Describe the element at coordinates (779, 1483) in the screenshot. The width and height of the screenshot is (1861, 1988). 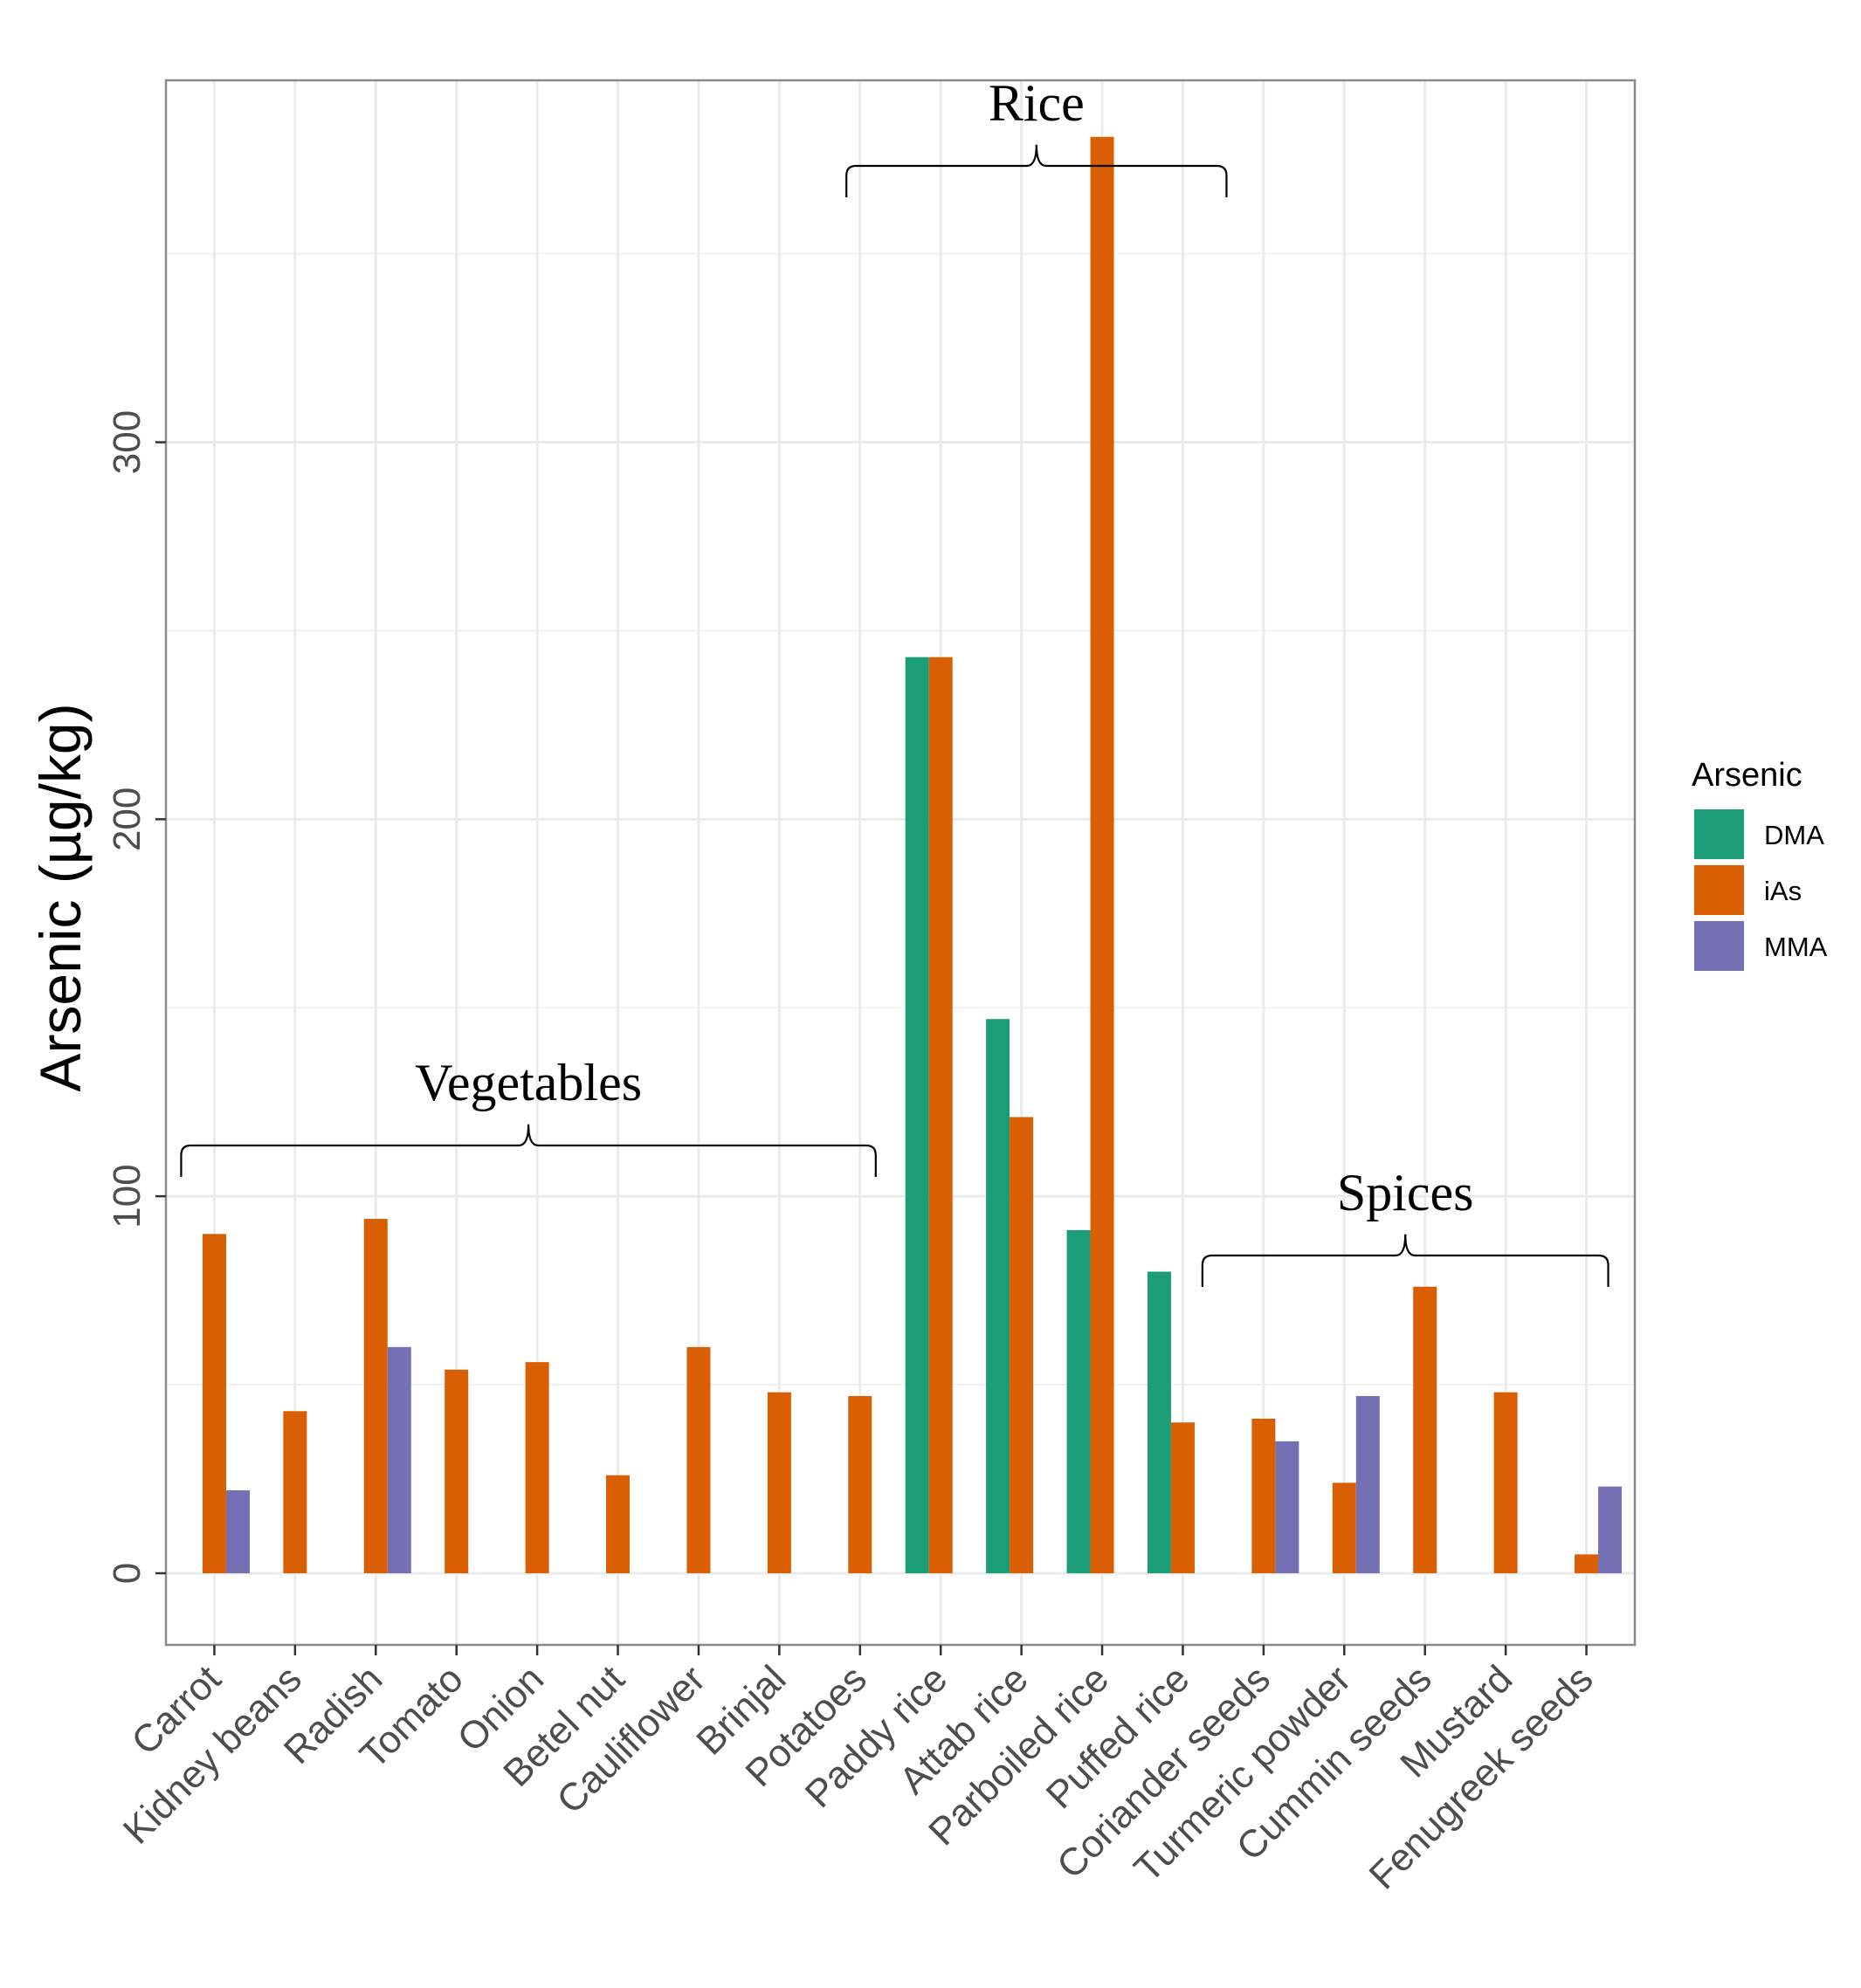
I see `bar-ias-brinjal` at that location.